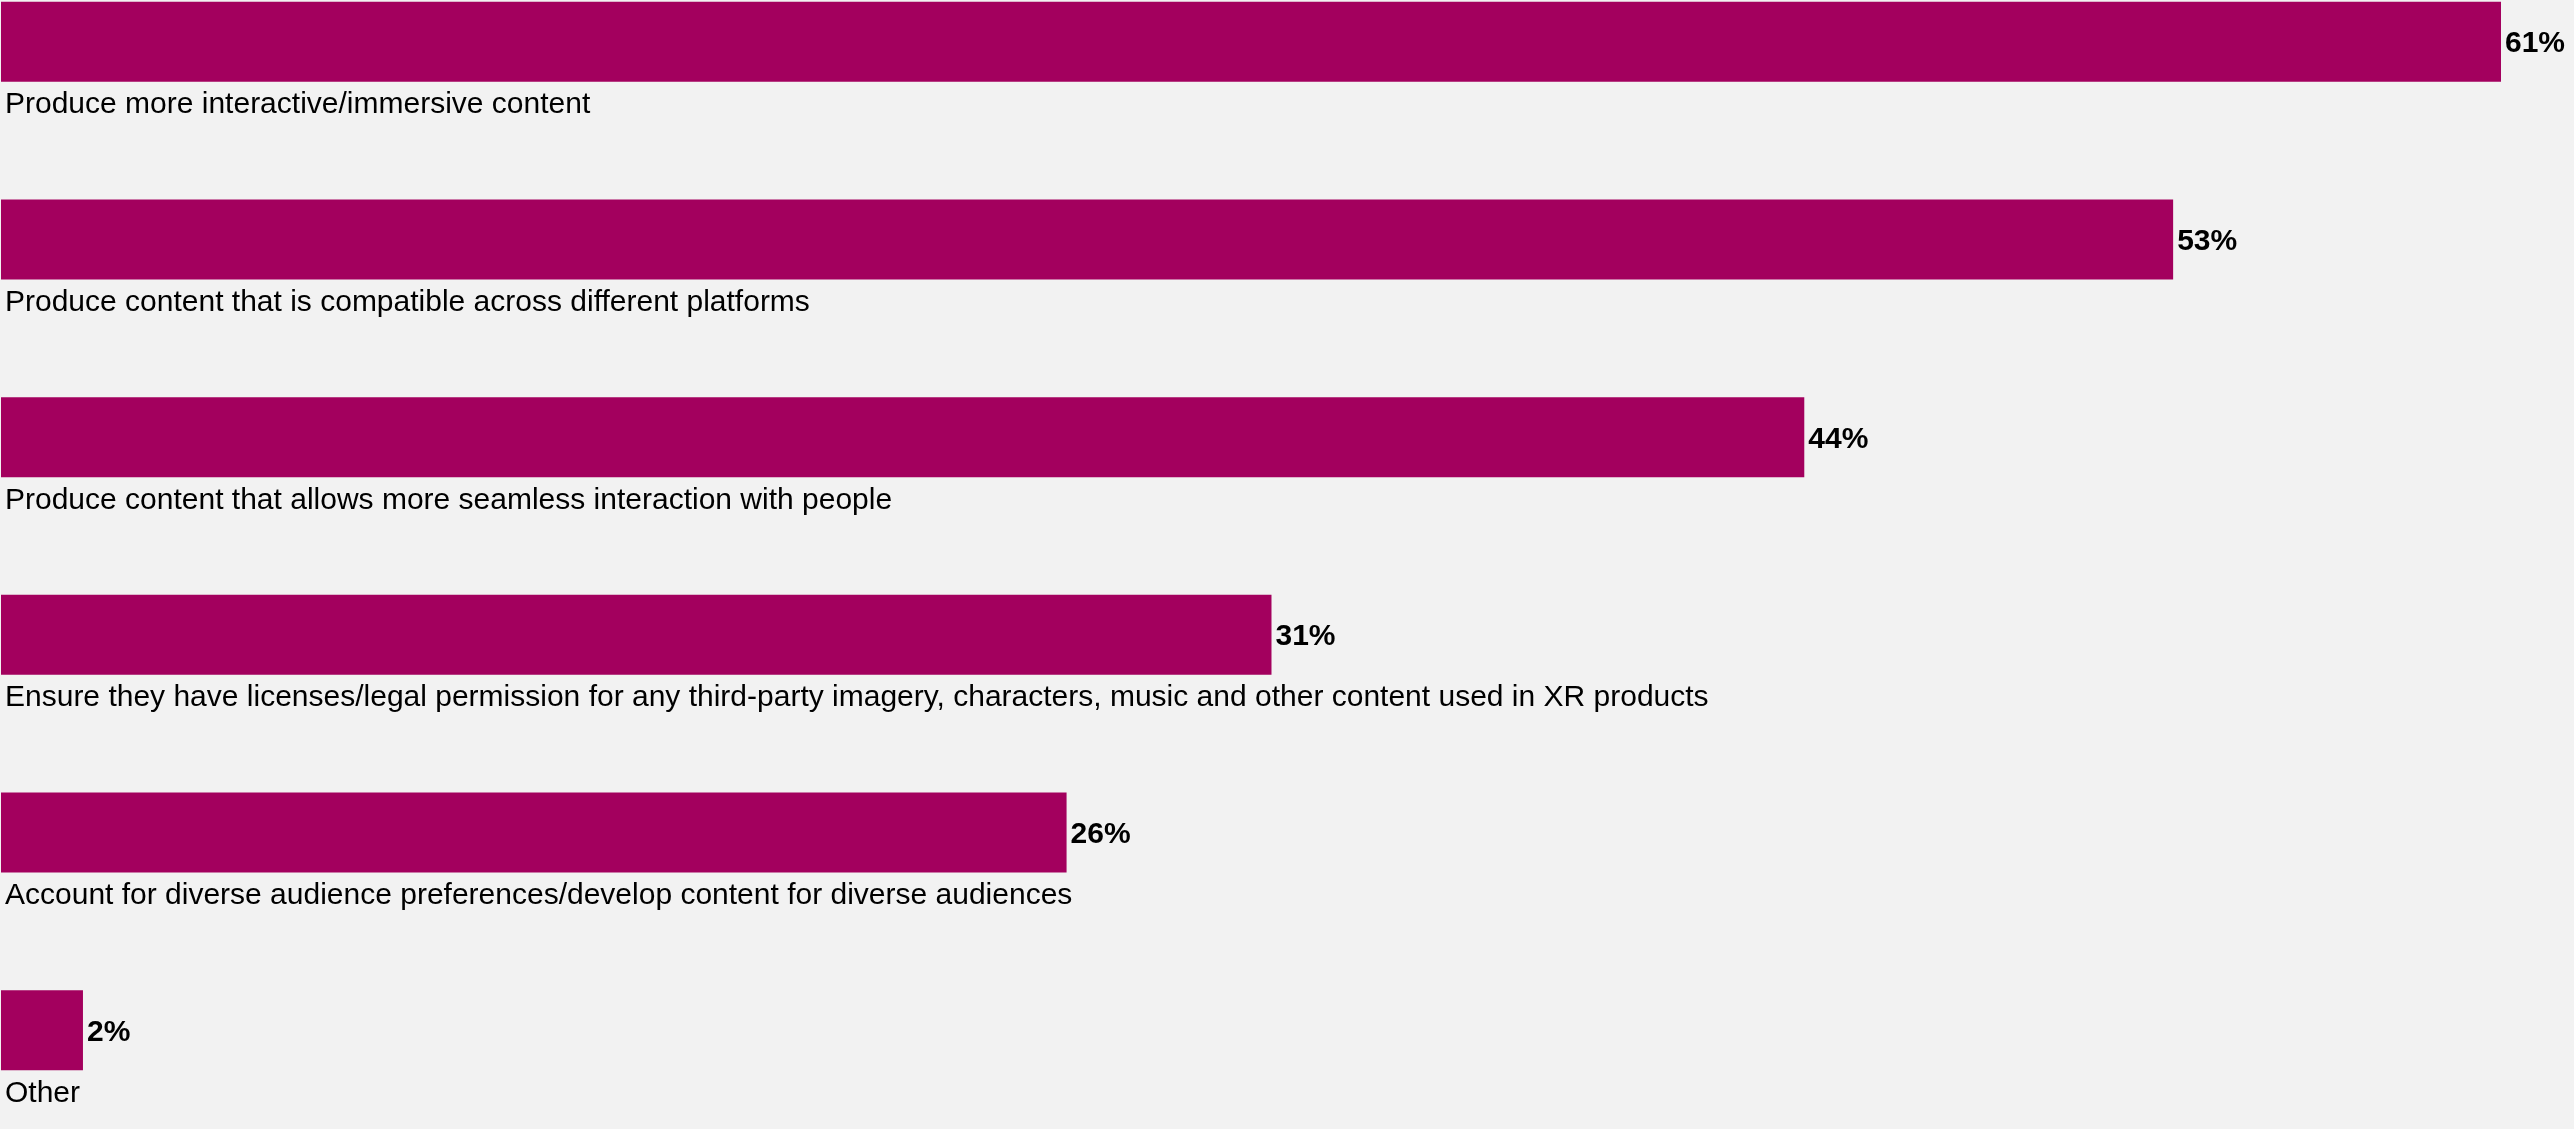  I want to click on data-label: 44%, so click(1838, 437).